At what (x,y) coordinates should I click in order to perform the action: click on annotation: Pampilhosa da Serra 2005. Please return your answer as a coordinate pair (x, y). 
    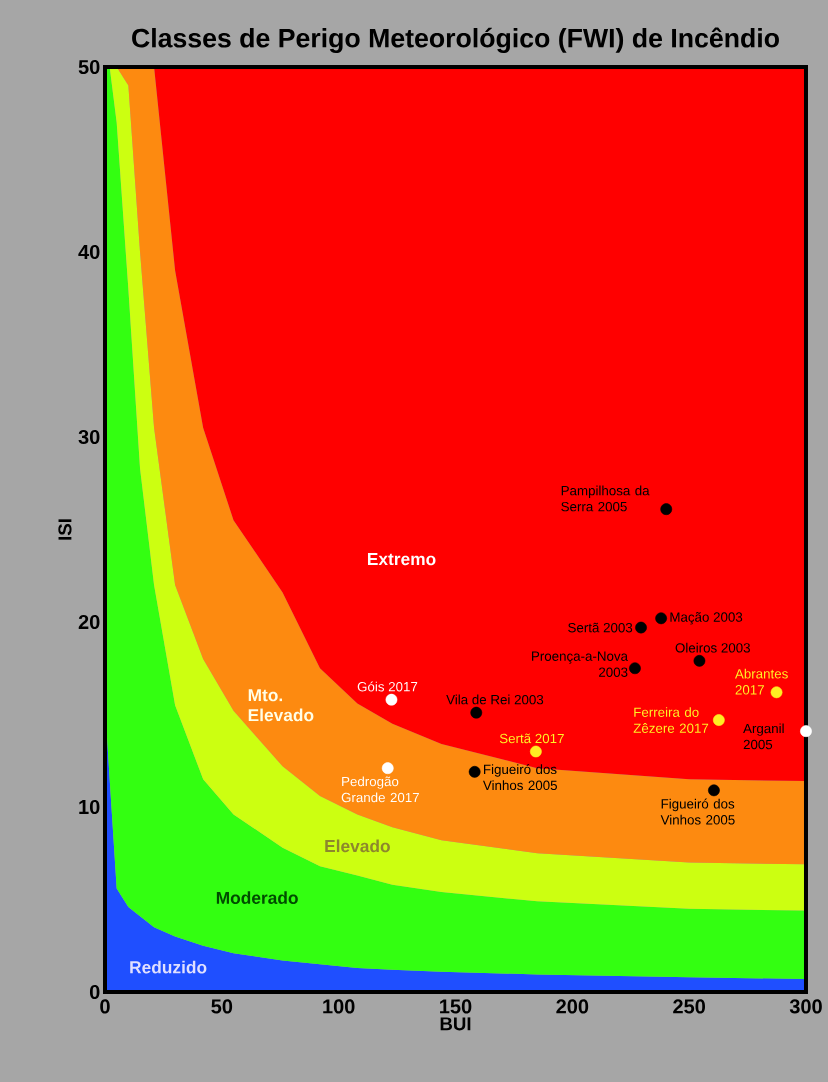
    Looking at the image, I should click on (605, 498).